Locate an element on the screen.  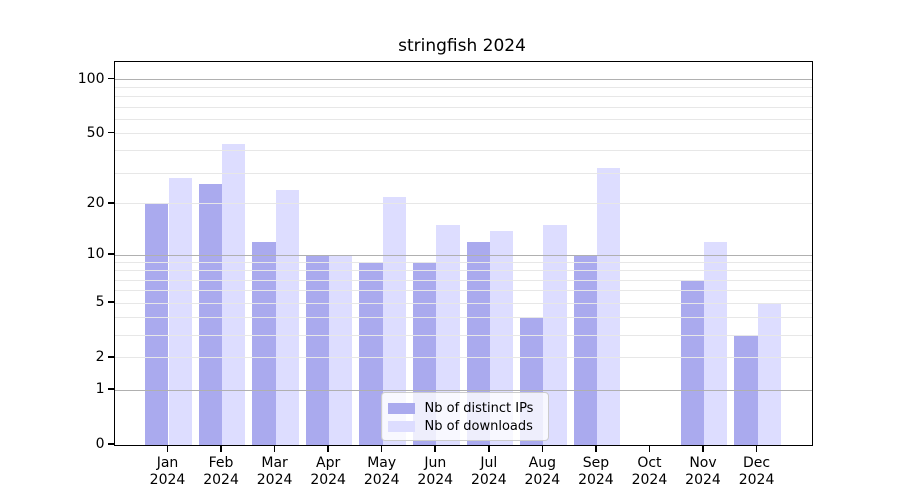
y-tick-label: 0 is located at coordinates (100, 444).